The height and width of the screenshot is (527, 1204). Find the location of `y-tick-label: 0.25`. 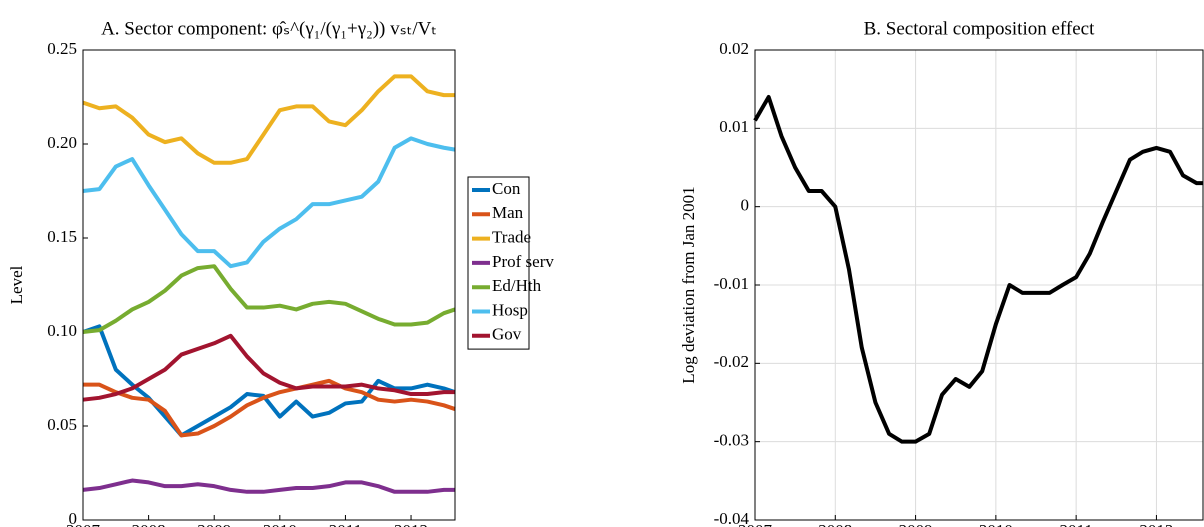

y-tick-label: 0.25 is located at coordinates (62, 48).